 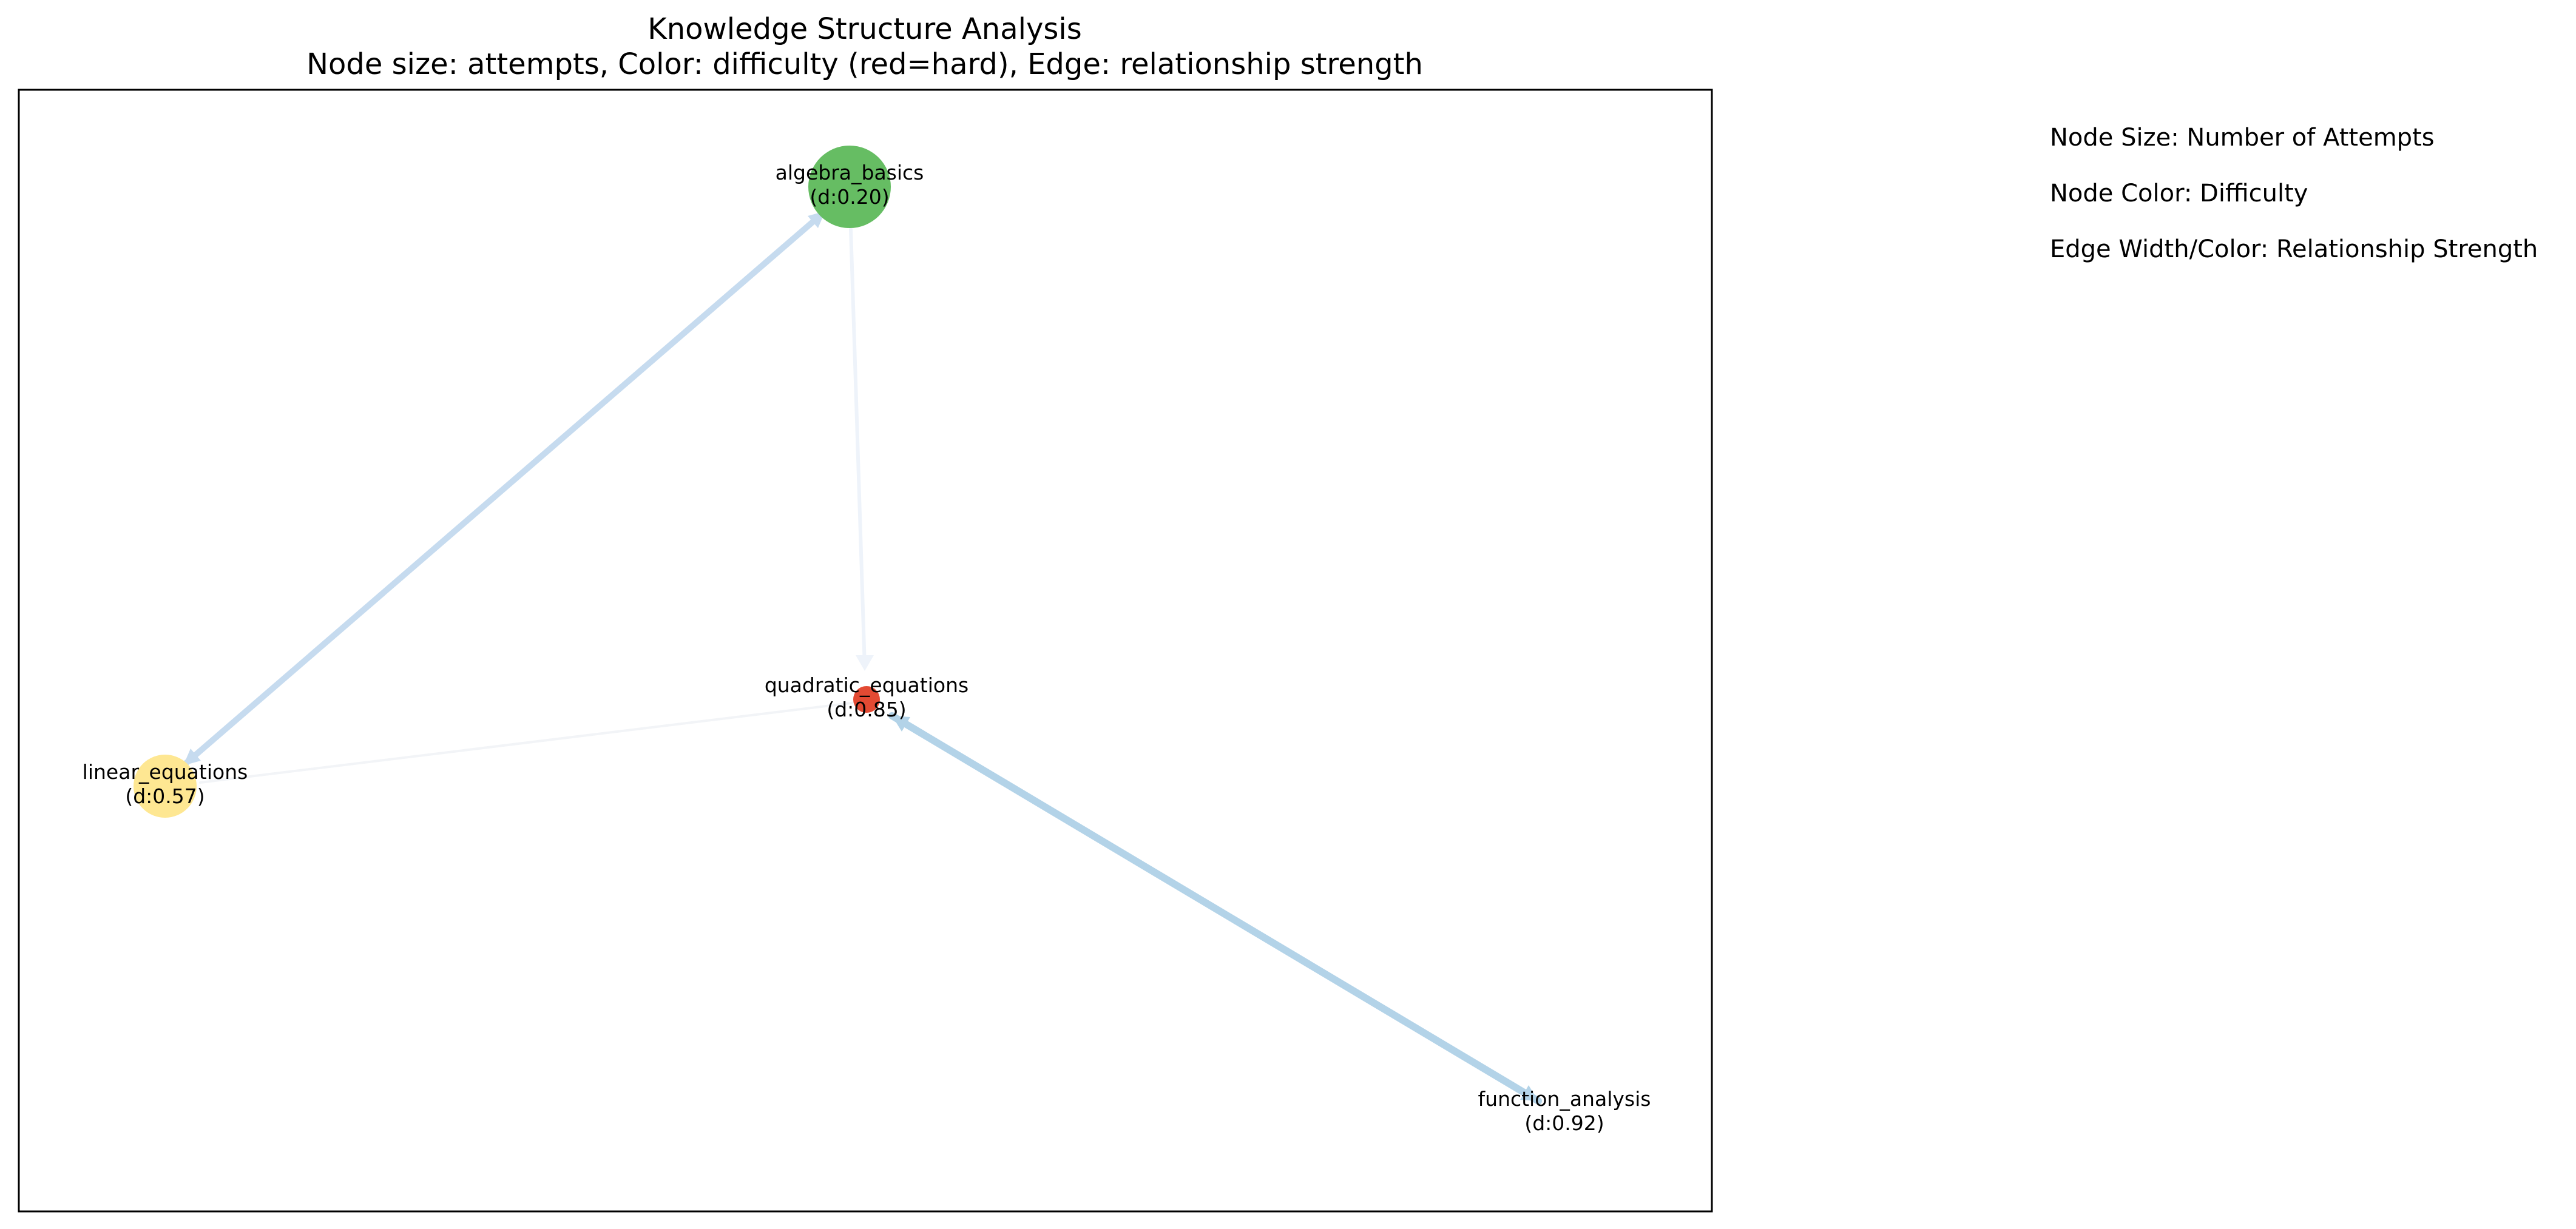 I want to click on node-function-analysis, so click(x=1564, y=1110).